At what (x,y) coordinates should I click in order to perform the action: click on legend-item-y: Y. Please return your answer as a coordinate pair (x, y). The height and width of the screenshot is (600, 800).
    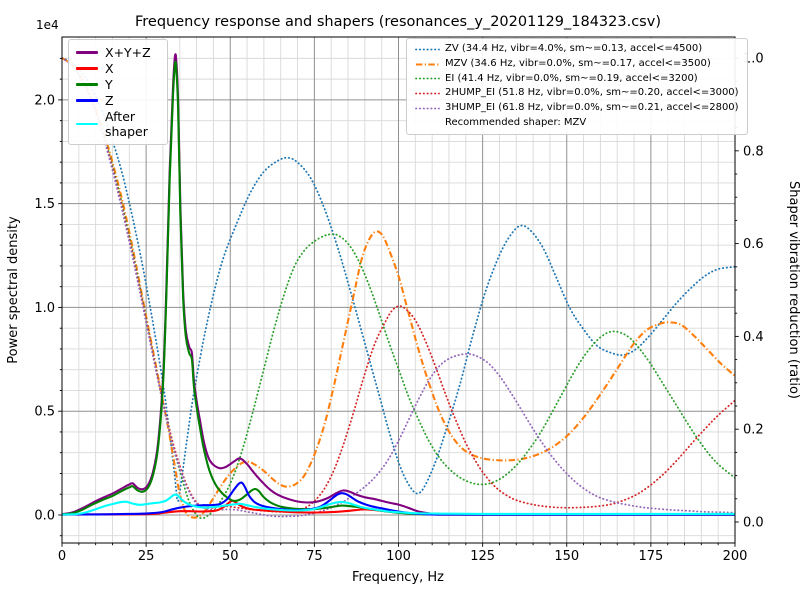
    Looking at the image, I should click on (116, 84).